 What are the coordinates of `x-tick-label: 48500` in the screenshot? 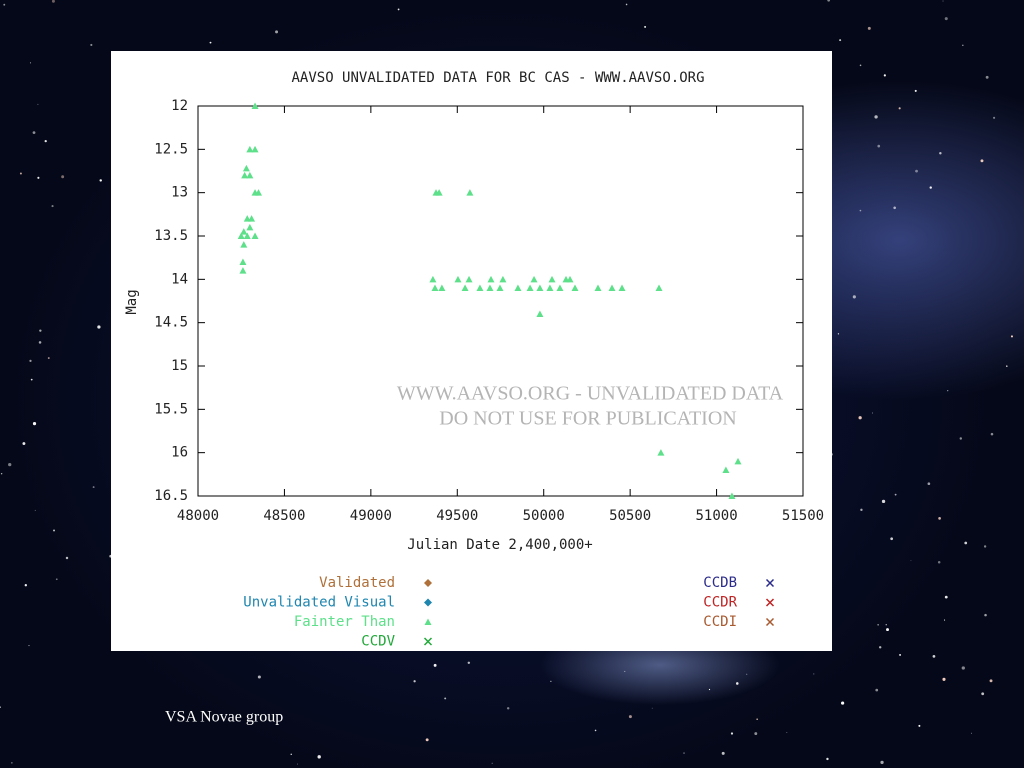 It's located at (284, 516).